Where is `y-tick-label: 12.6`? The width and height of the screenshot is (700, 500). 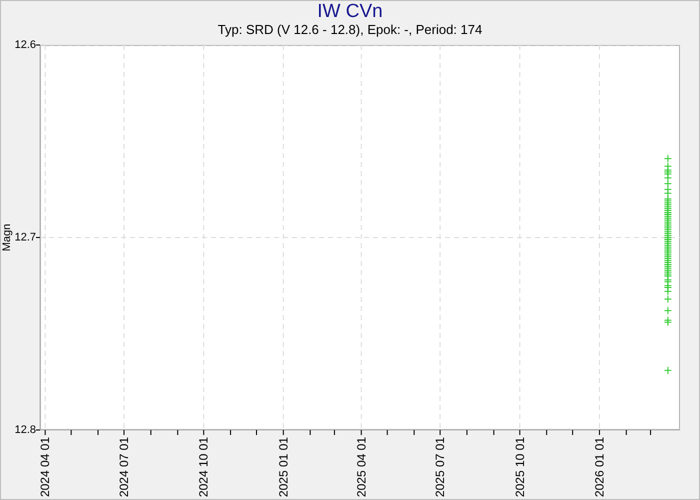
y-tick-label: 12.6 is located at coordinates (25, 45).